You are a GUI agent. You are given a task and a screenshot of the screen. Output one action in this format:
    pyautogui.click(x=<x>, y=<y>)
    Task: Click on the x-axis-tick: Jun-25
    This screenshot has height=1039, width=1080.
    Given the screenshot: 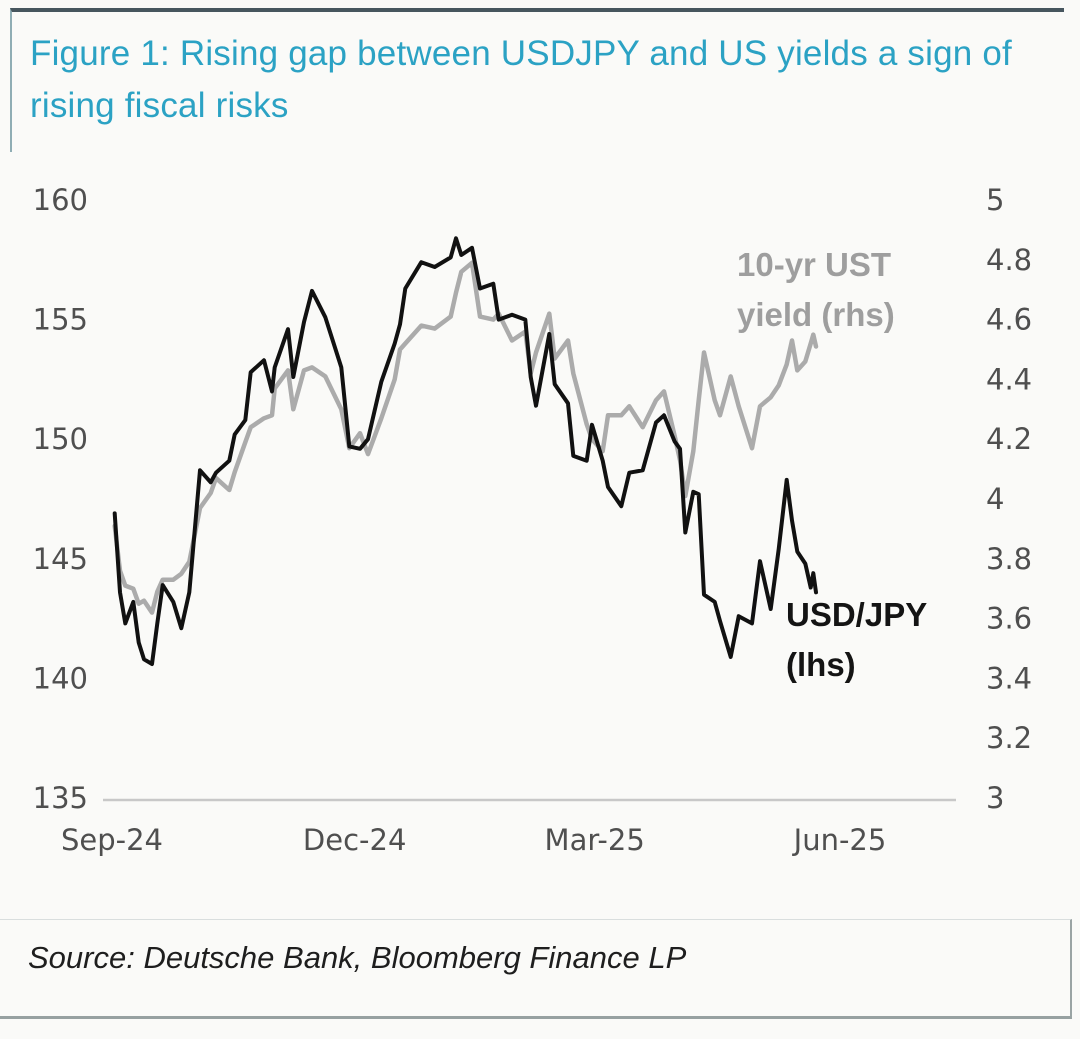 What is the action you would take?
    pyautogui.click(x=839, y=840)
    